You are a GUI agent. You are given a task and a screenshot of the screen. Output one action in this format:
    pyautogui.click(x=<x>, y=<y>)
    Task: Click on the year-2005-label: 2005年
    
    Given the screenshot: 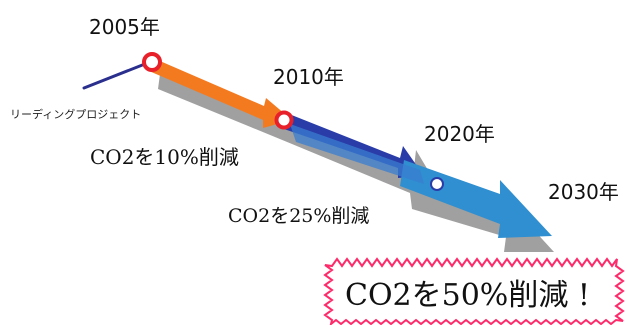 What is the action you would take?
    pyautogui.click(x=124, y=27)
    